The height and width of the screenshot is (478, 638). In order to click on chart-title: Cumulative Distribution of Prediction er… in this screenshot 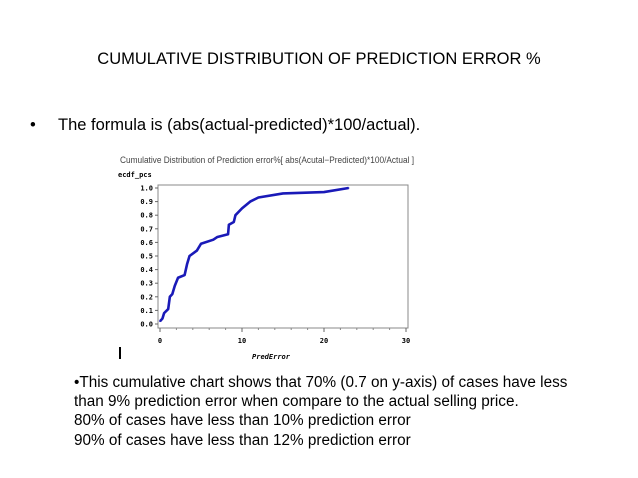, I will do `click(267, 160)`.